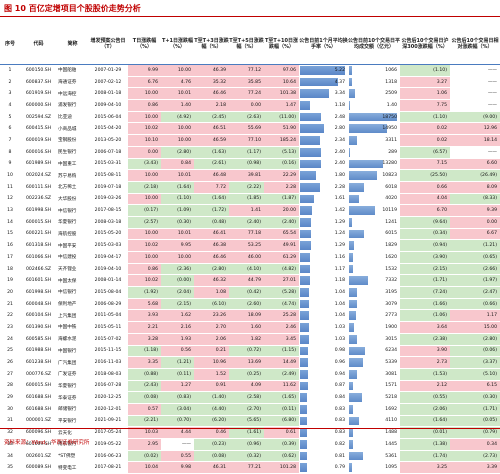  Describe the element at coordinates (339, 363) in the screenshot. I see `cell-value: 0.96` at that location.